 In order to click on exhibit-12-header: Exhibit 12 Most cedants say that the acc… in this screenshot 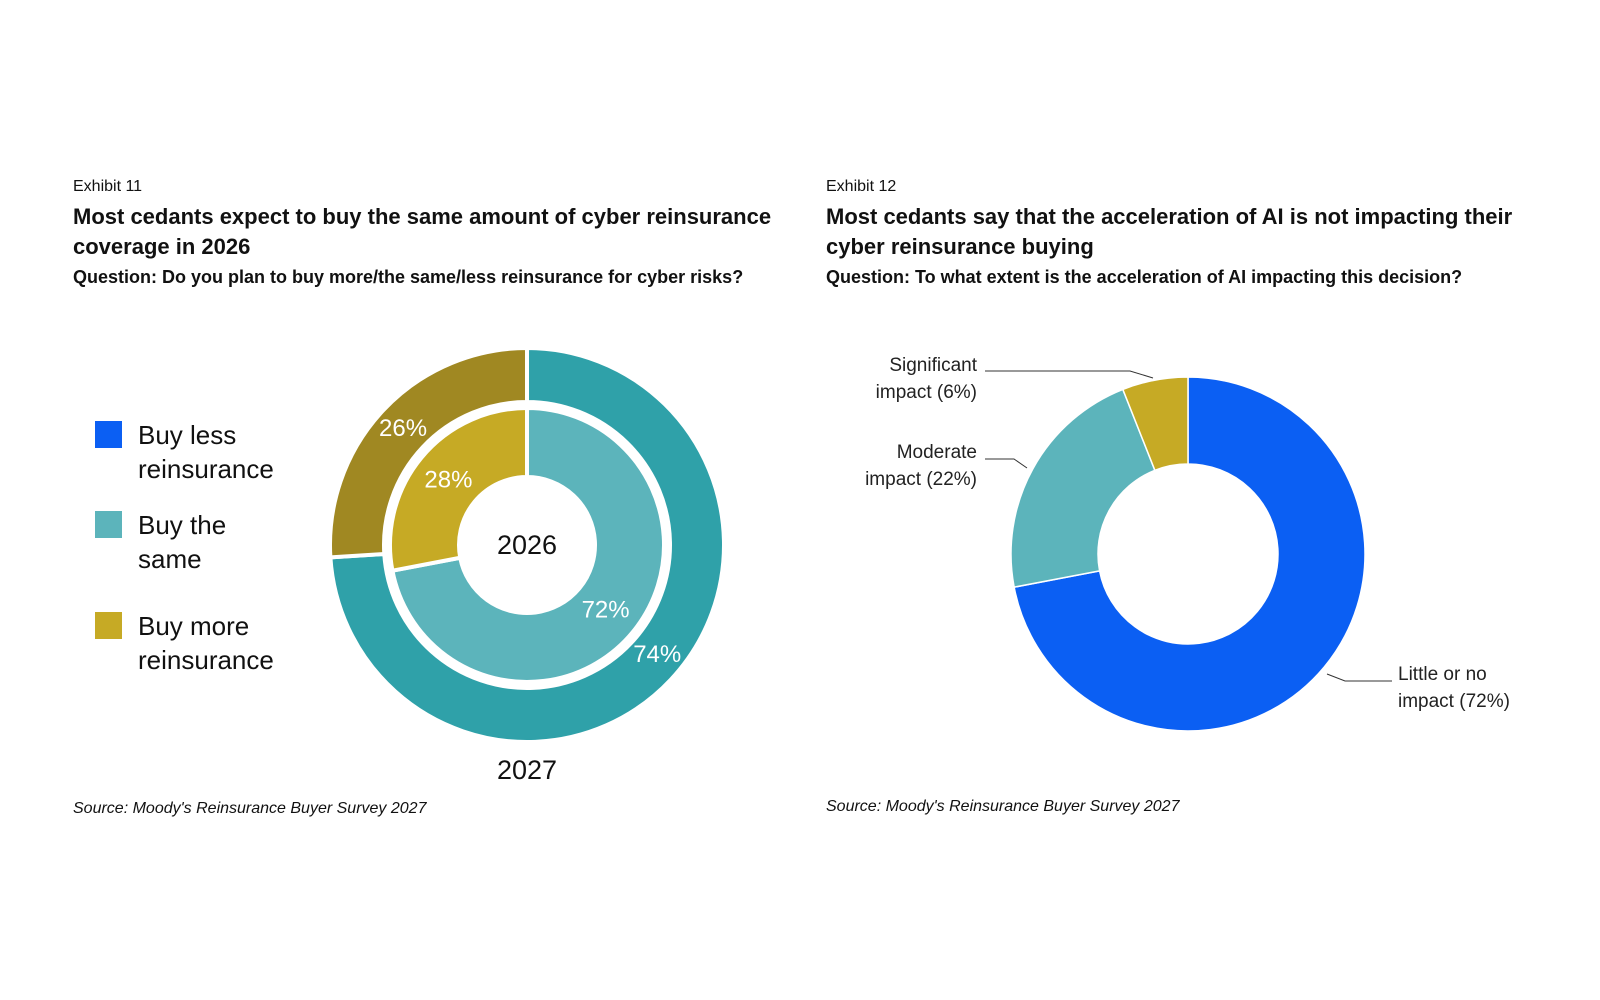, I will do `click(1186, 234)`.